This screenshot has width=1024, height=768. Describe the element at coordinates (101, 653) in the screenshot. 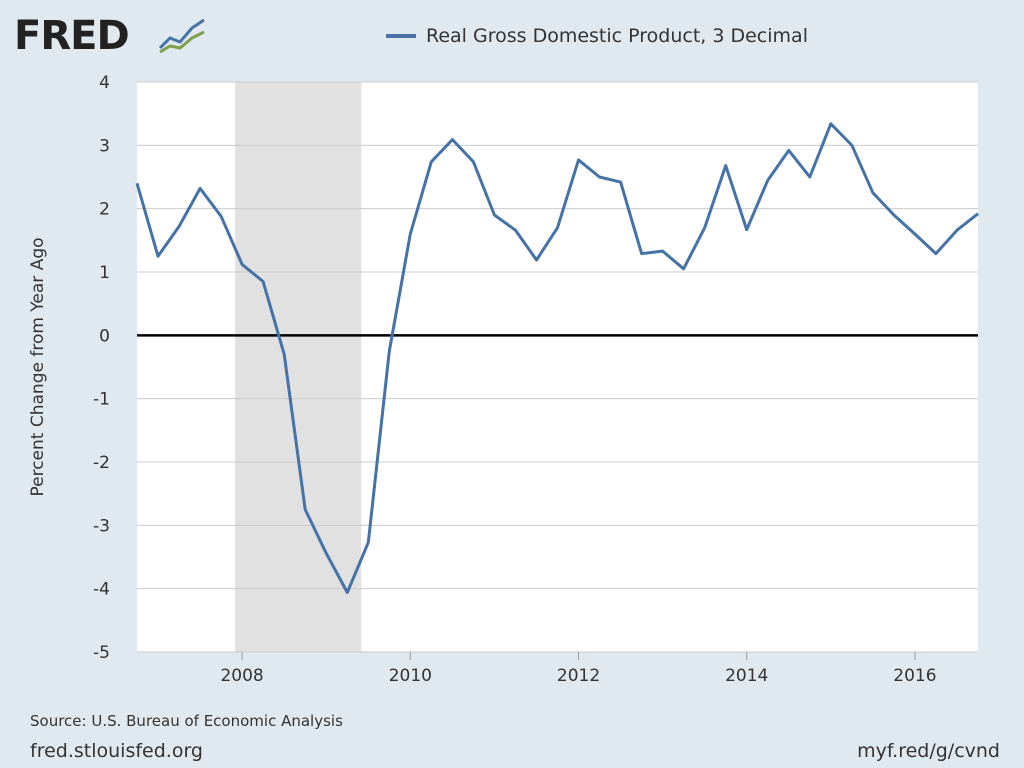

I see `y-tick-label: -5` at that location.